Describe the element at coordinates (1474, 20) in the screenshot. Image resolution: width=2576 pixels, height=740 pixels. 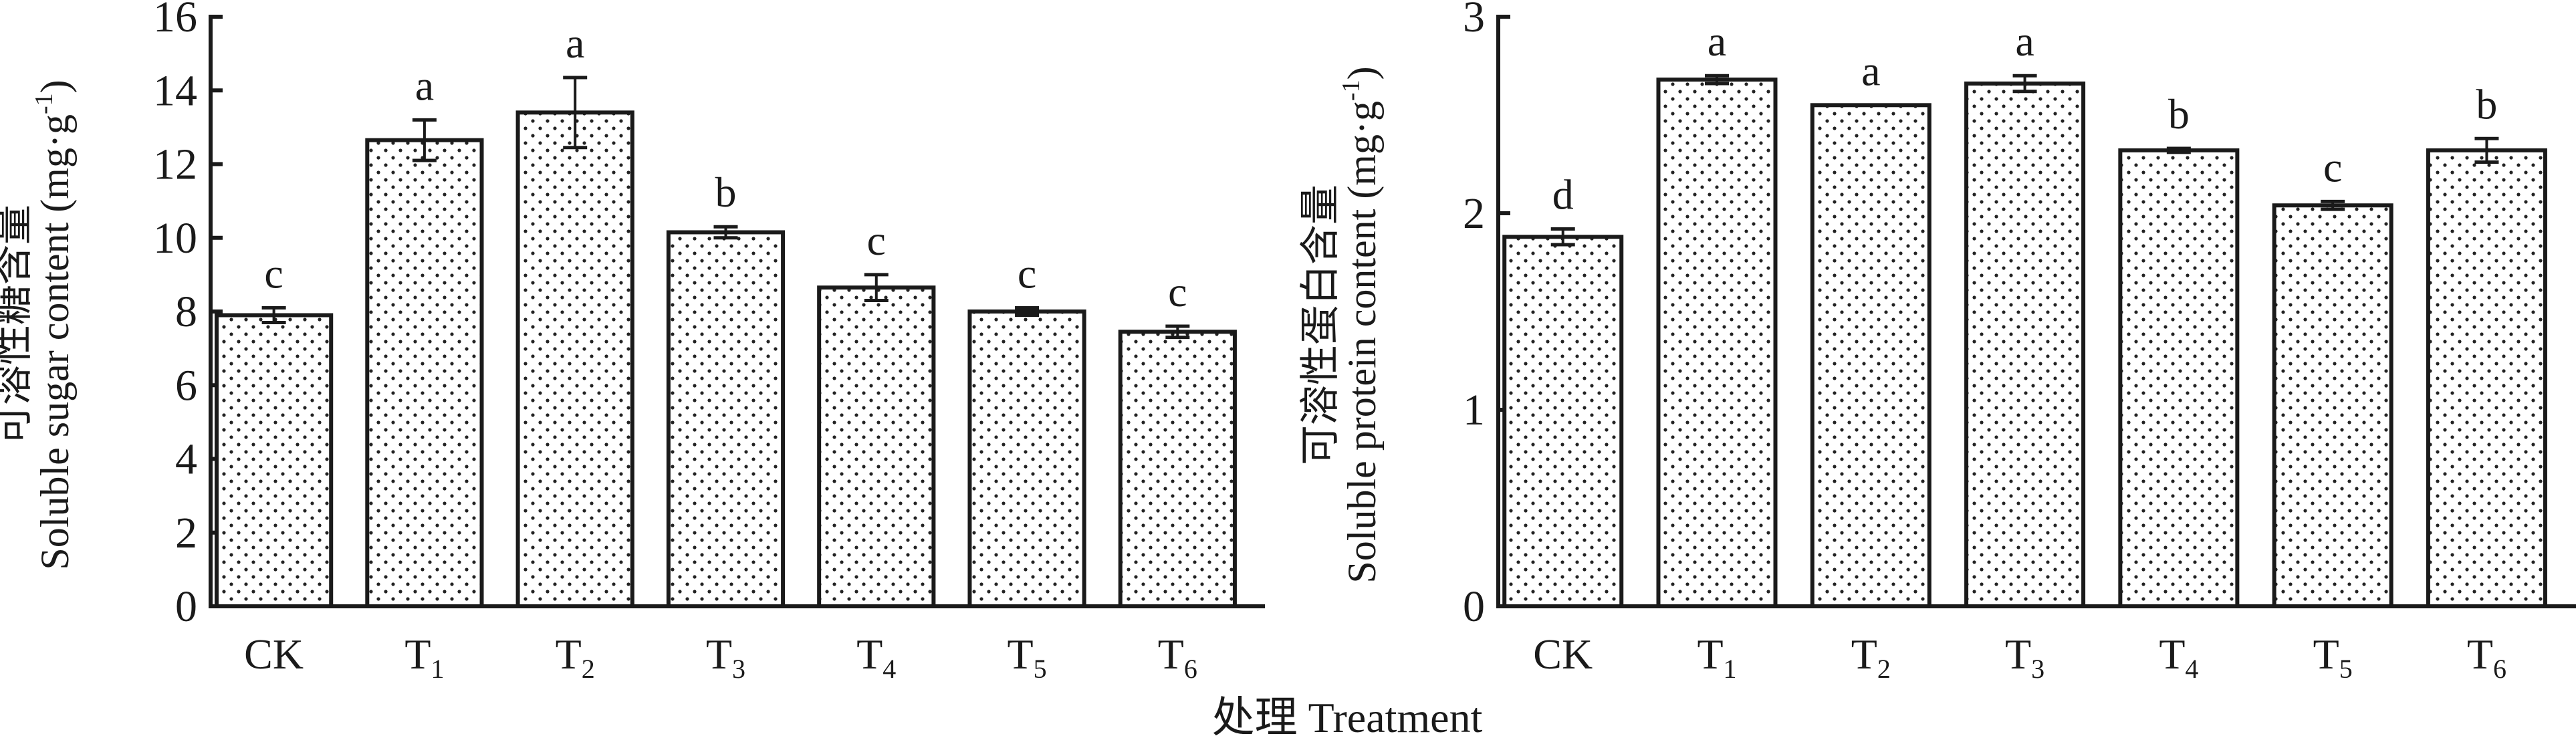
I see `y-tick-label: 3` at that location.